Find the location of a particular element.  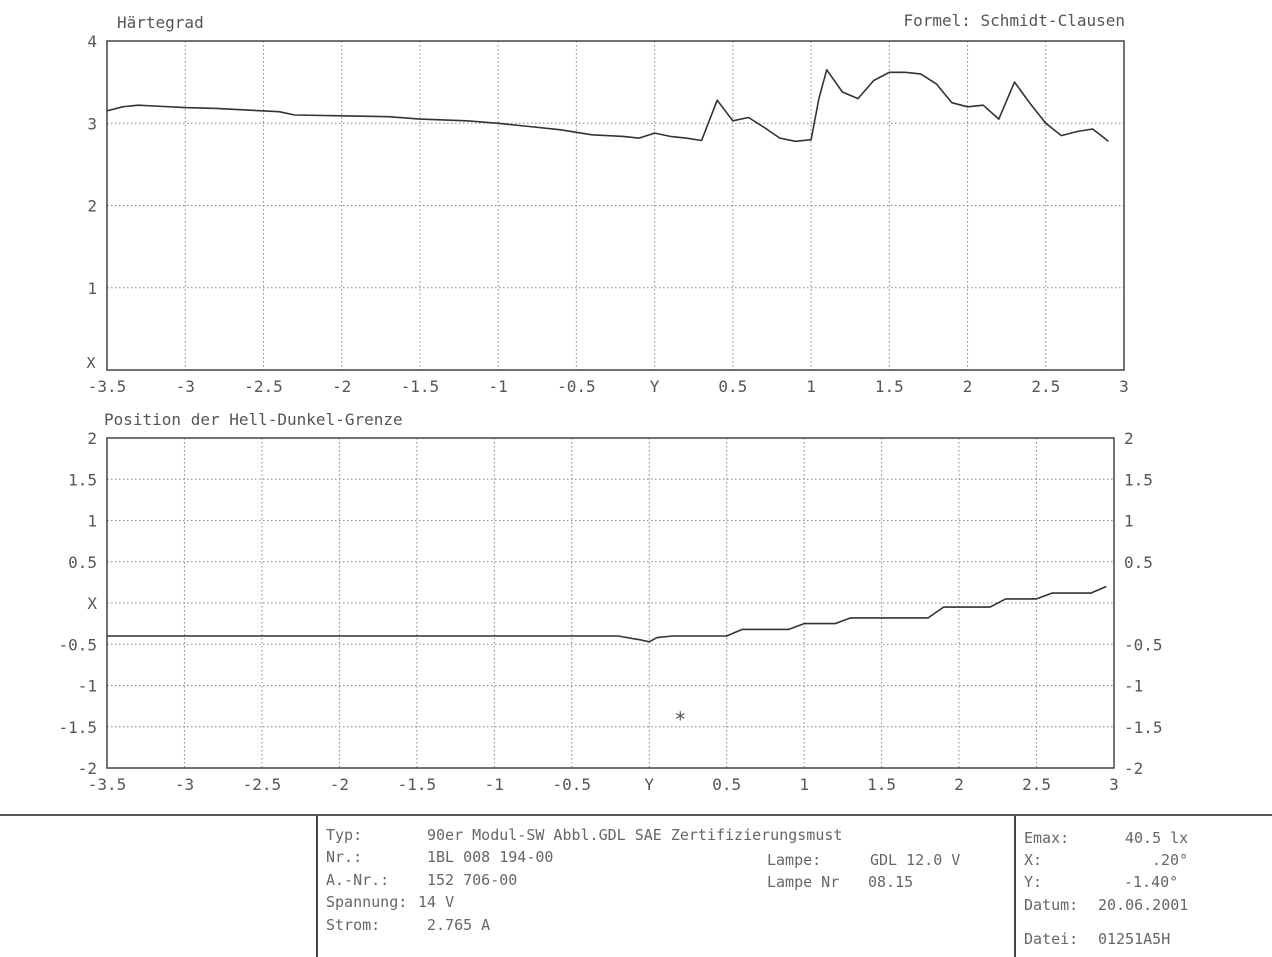

spannung-value: 14 V is located at coordinates (436, 902).